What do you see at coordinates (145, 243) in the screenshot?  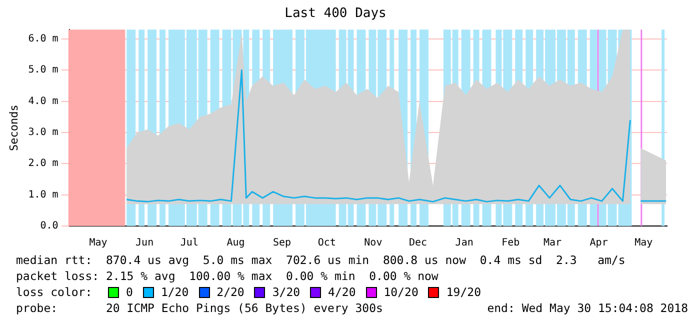 I see `x-tick-label: Jun` at bounding box center [145, 243].